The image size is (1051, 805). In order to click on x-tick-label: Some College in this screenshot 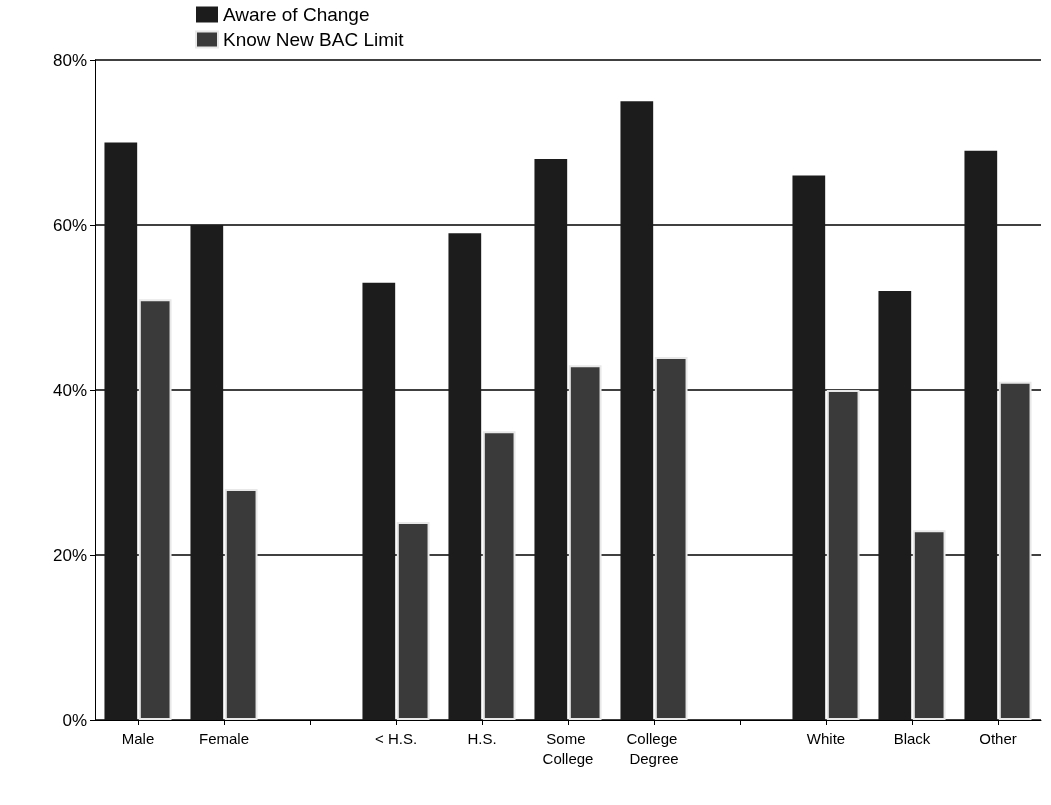, I will do `click(568, 748)`.